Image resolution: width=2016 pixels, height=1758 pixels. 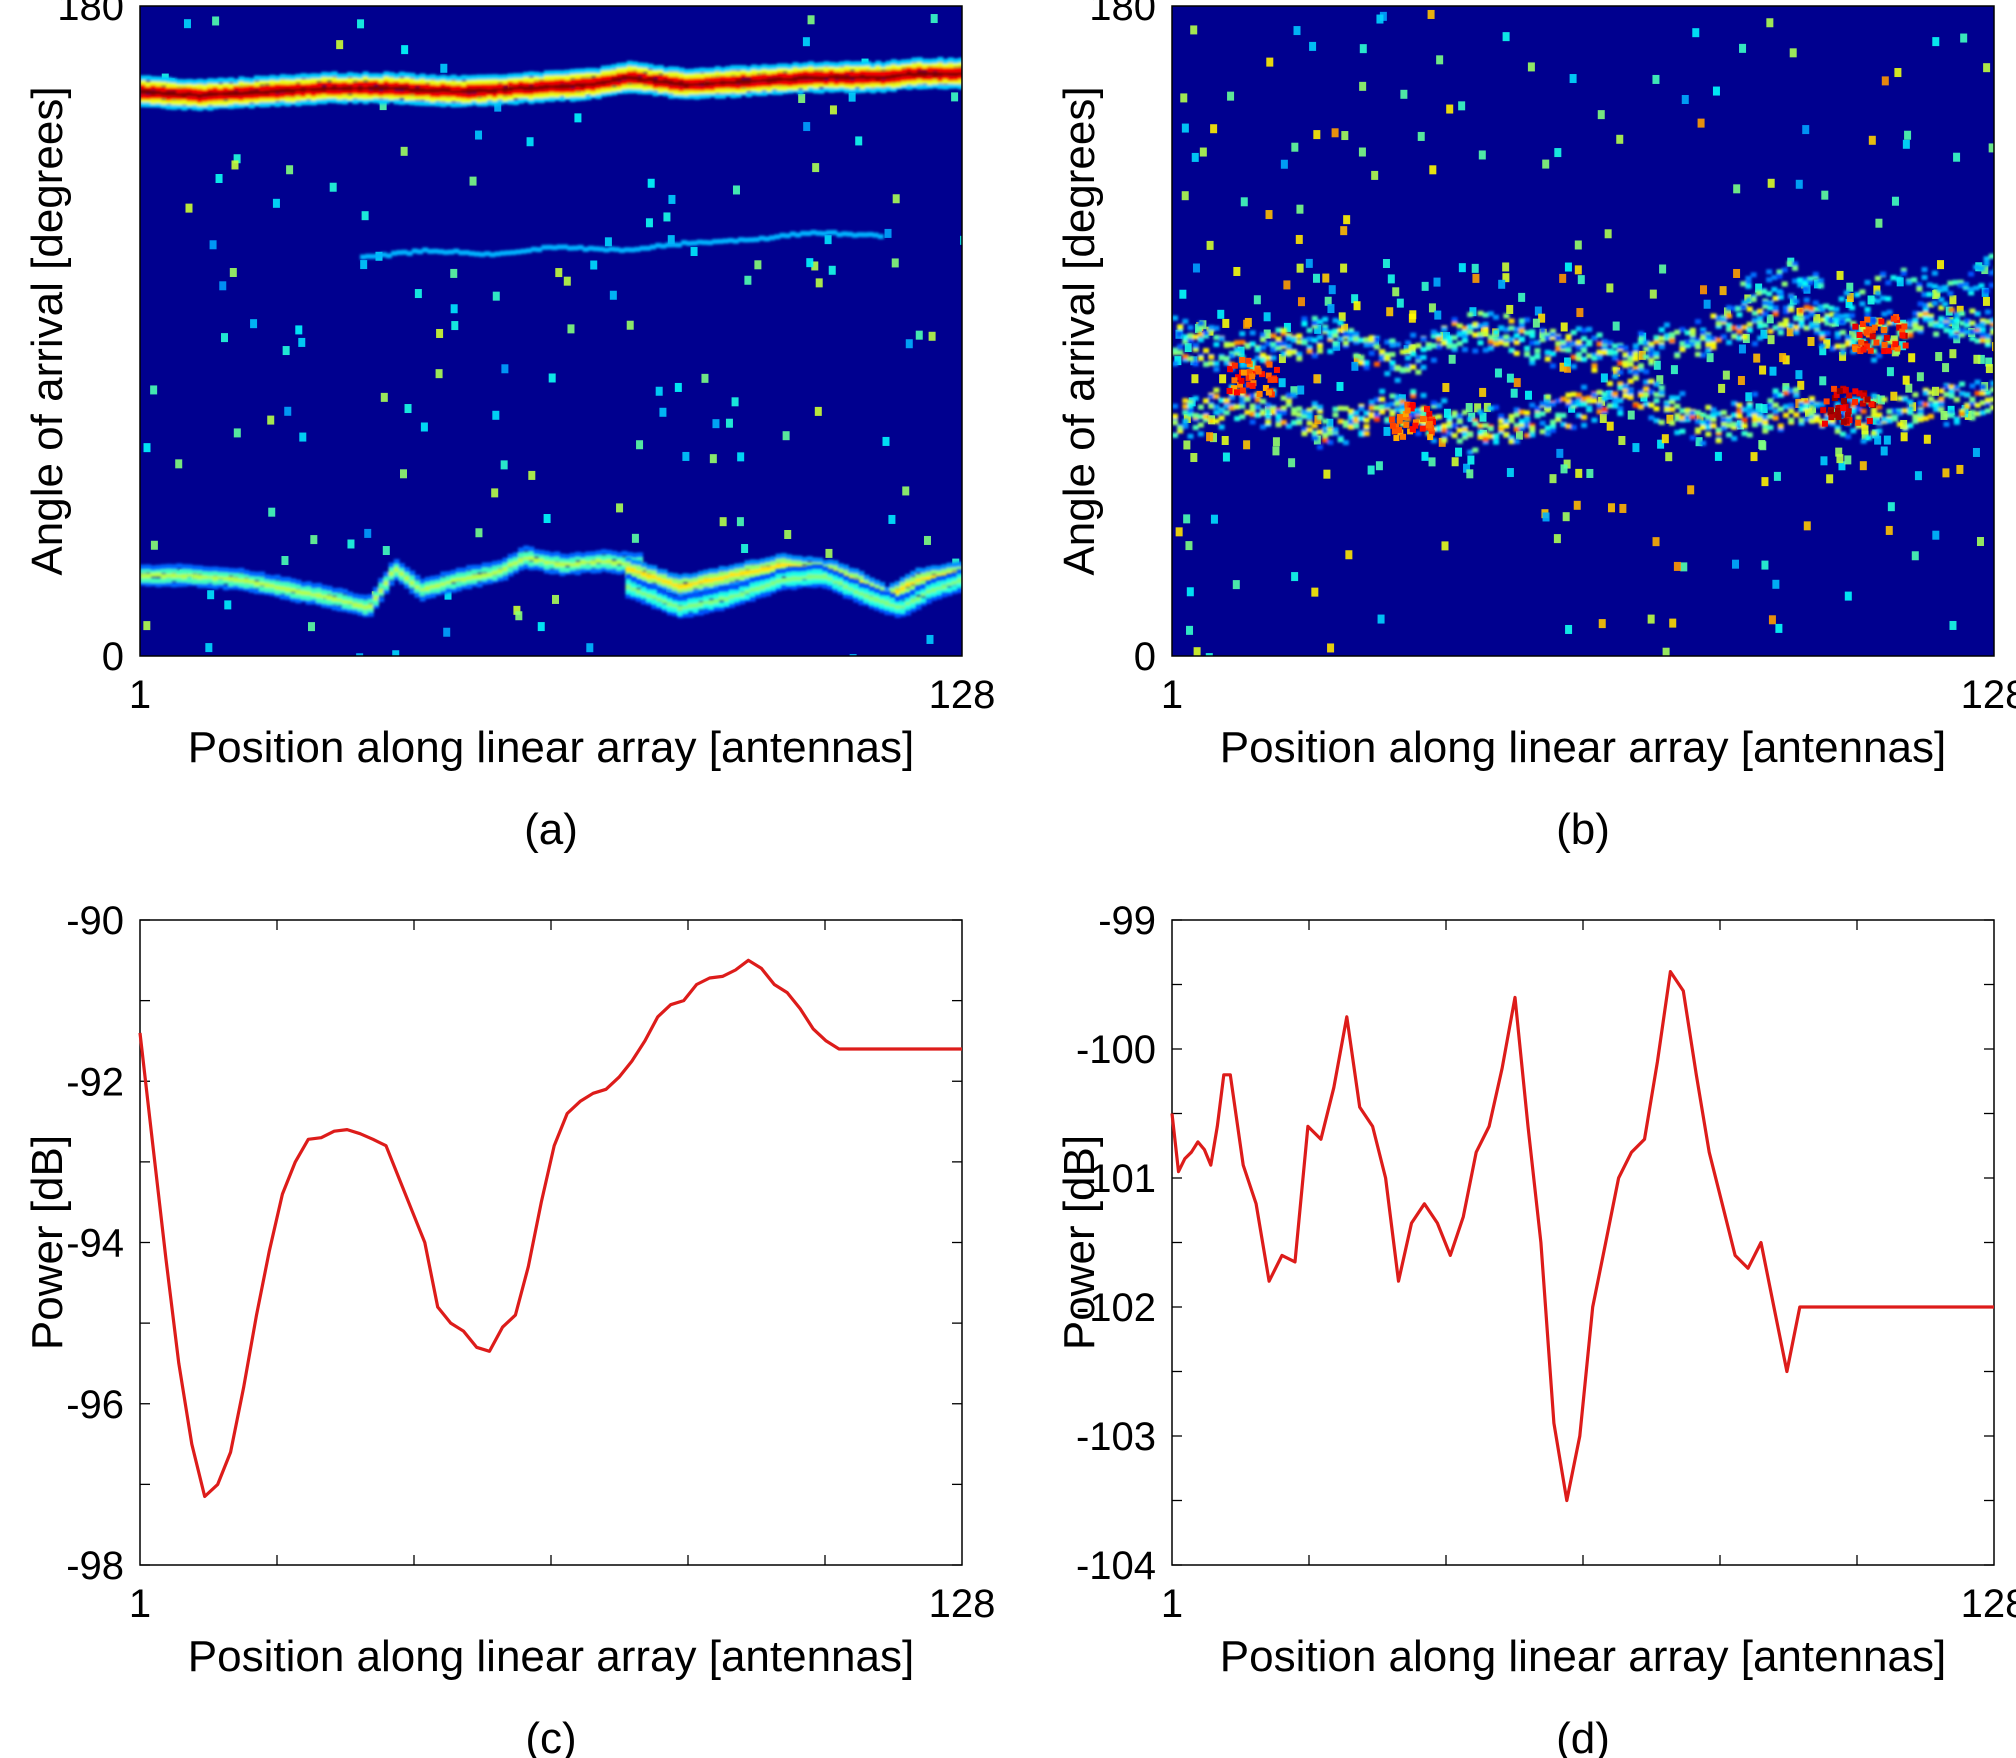 What do you see at coordinates (113, 657) in the screenshot?
I see `y-tick-label: 0` at bounding box center [113, 657].